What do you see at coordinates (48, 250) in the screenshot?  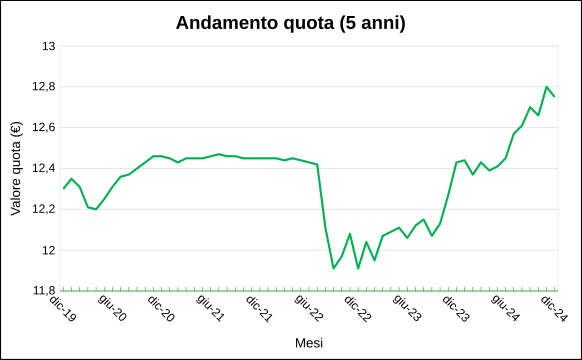 I see `y-tick-label: 12` at bounding box center [48, 250].